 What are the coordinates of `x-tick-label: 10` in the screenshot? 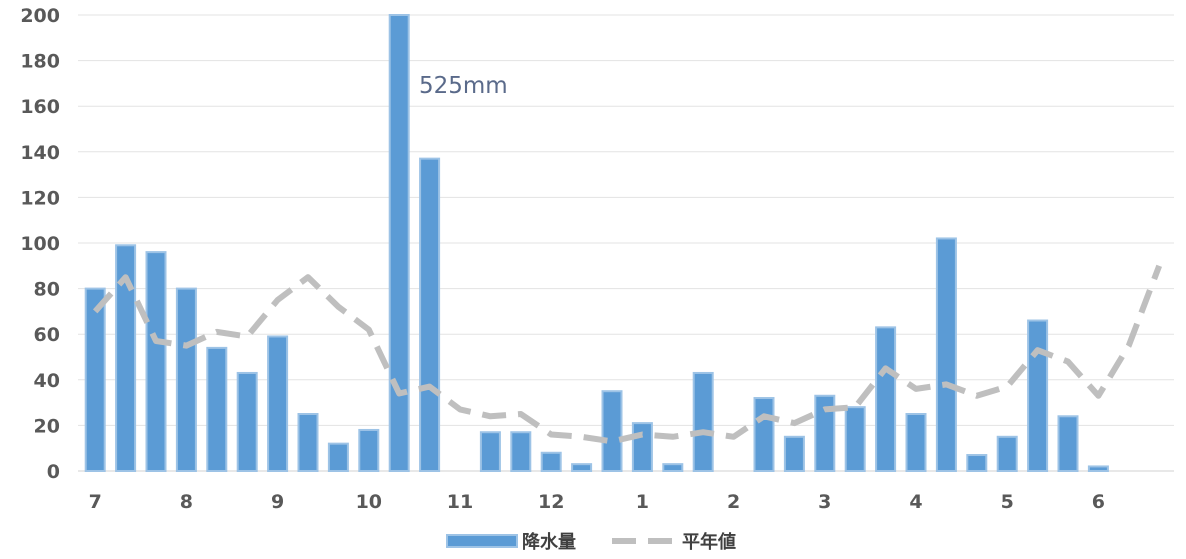 It's located at (369, 502).